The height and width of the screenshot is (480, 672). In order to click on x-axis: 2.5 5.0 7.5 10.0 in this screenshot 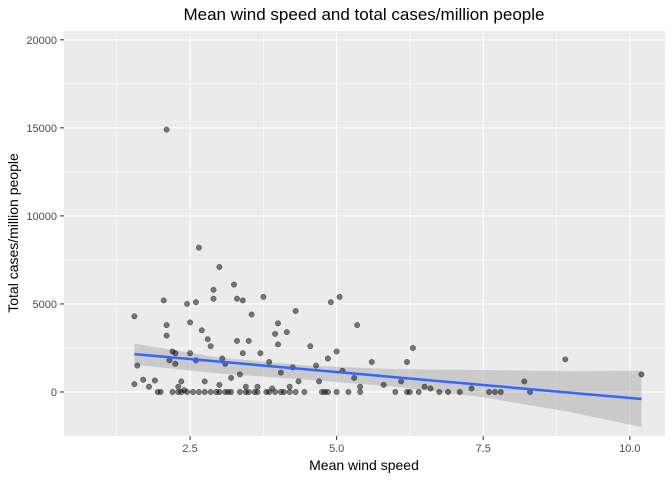, I will do `click(411, 445)`.